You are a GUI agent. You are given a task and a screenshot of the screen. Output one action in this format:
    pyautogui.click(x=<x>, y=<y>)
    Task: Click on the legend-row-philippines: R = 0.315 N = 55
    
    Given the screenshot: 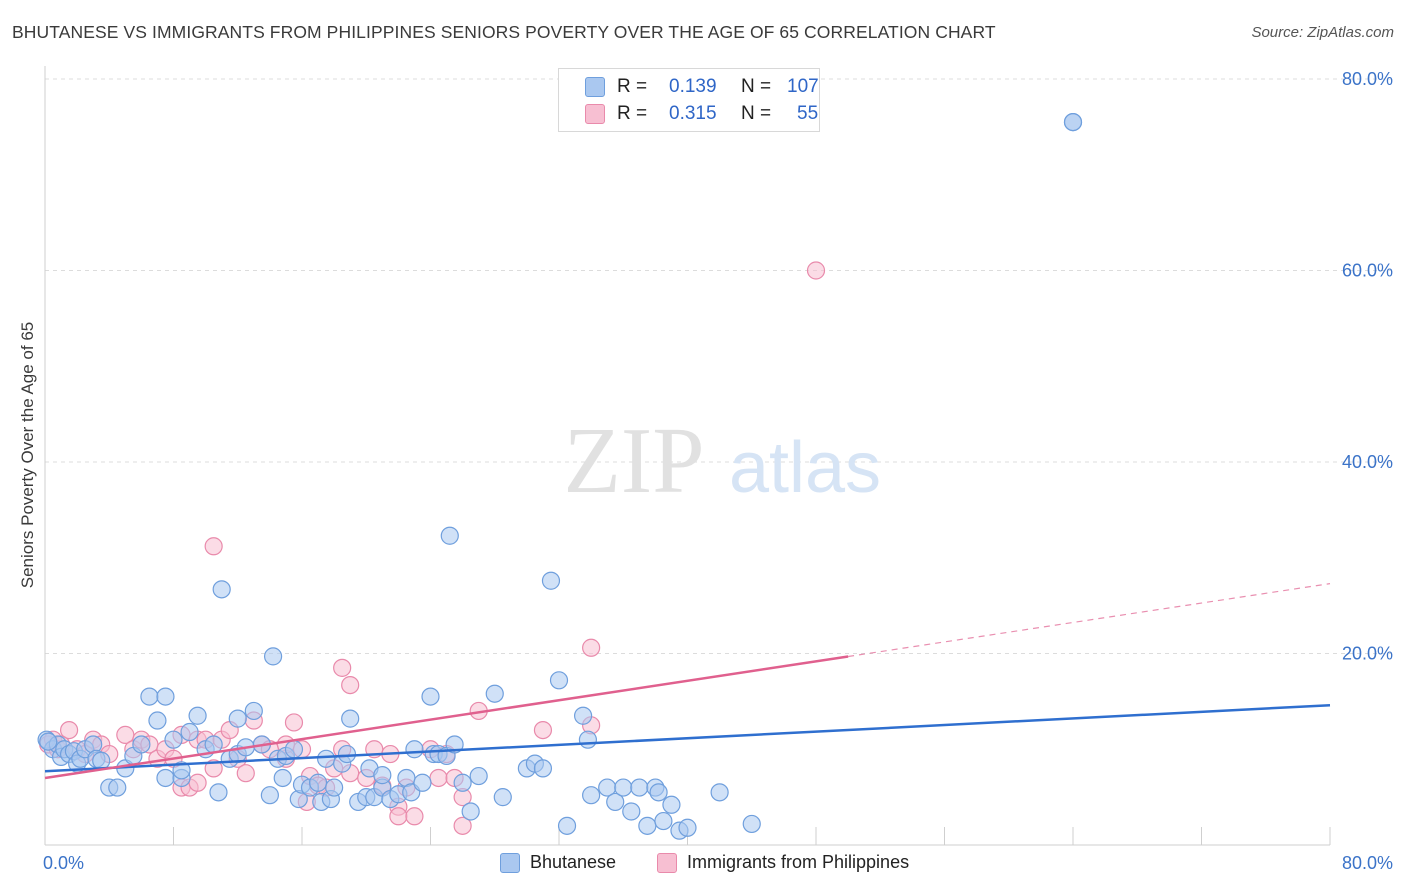 What is the action you would take?
    pyautogui.click(x=688, y=114)
    